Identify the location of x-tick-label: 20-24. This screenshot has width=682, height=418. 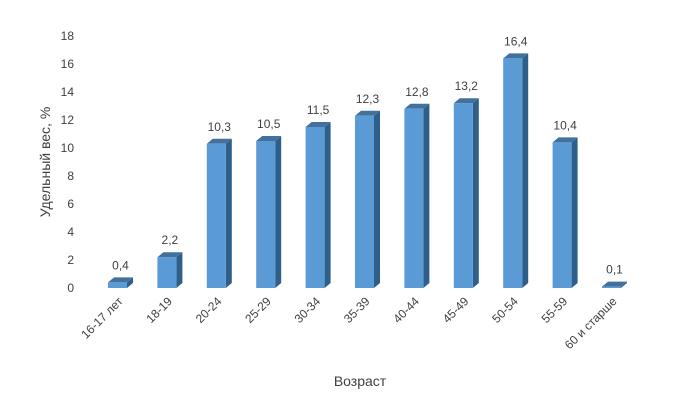
(209, 310).